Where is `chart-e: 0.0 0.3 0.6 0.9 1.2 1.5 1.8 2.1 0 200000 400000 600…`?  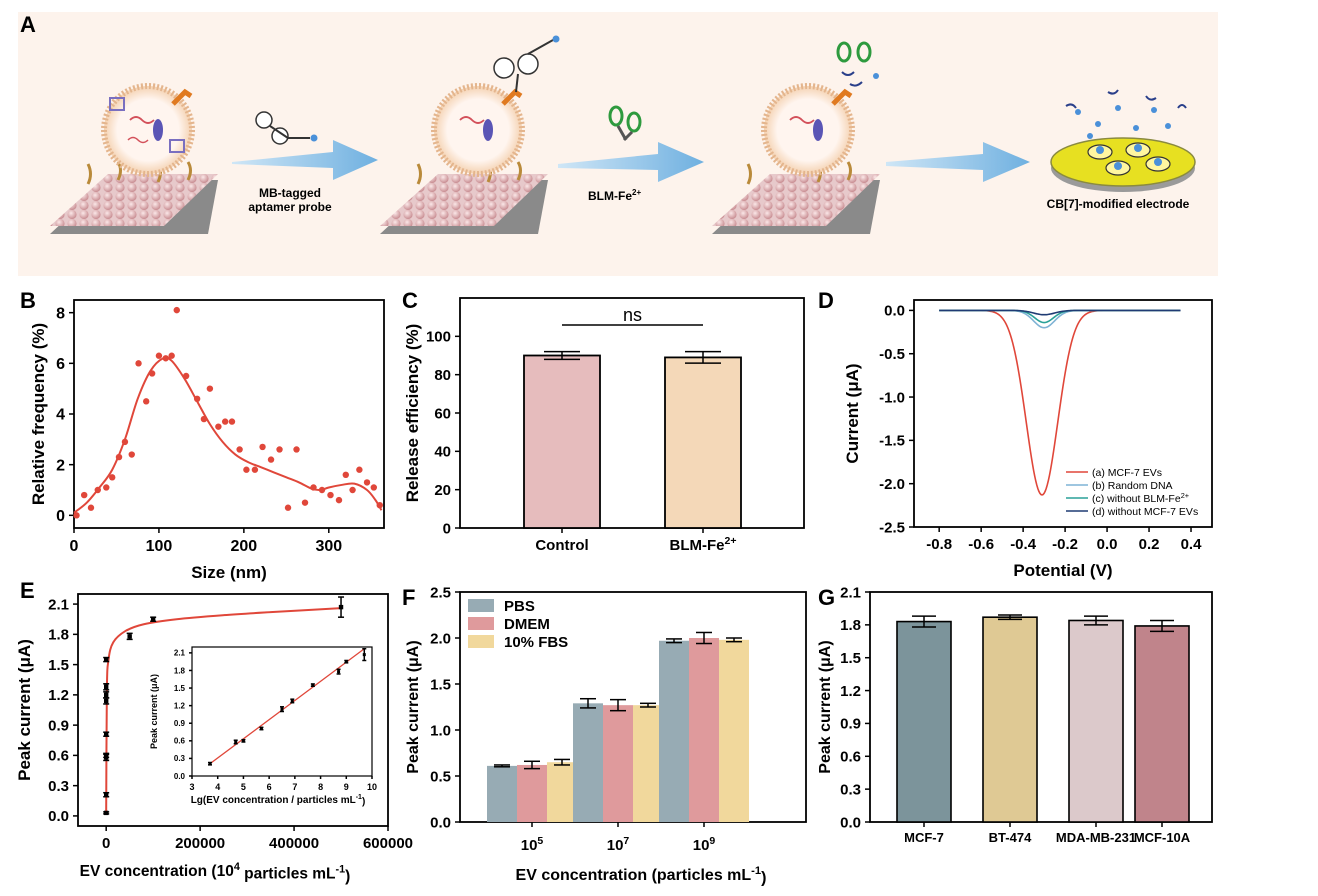 chart-e: 0.0 0.3 0.6 0.9 1.2 1.5 1.8 2.1 0 200000 400000 600… is located at coordinates (214, 739).